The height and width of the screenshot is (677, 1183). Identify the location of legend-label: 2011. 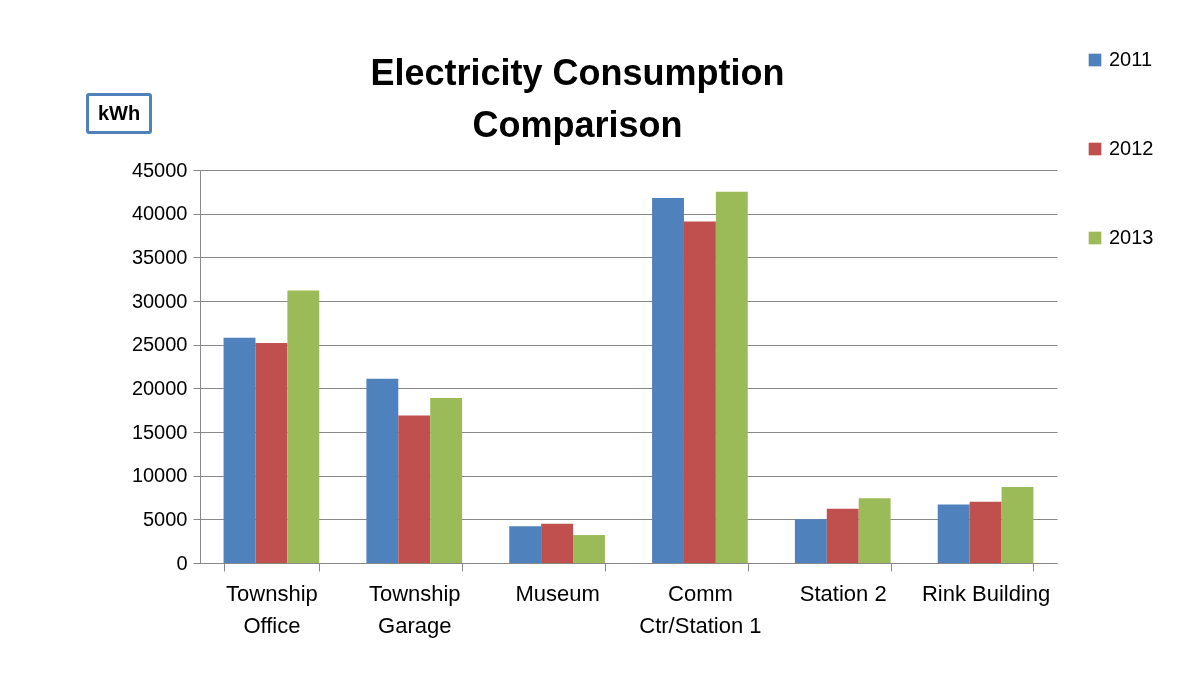
(1131, 59).